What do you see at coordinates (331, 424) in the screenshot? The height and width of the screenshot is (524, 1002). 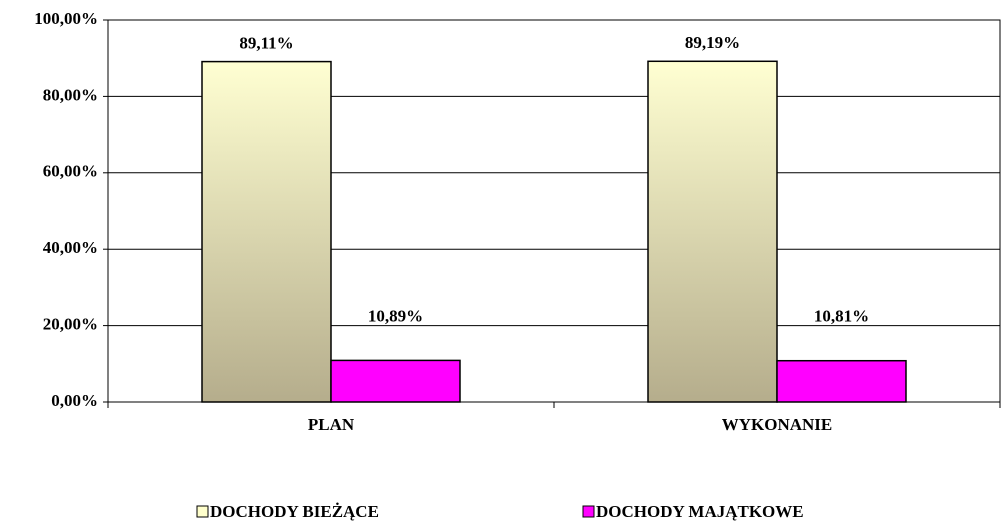 I see `x-tick-label: PLAN` at bounding box center [331, 424].